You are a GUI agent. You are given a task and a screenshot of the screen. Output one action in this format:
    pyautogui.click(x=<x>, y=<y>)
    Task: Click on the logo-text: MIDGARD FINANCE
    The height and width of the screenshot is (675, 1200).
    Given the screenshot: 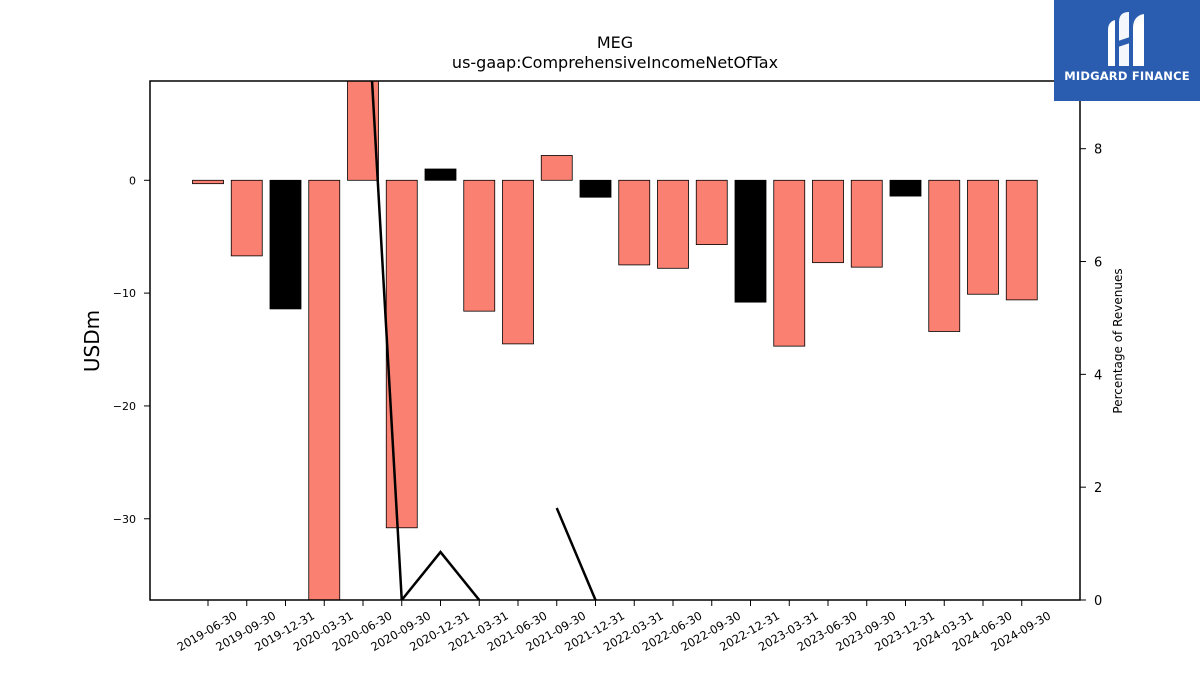 What is the action you would take?
    pyautogui.click(x=1127, y=76)
    